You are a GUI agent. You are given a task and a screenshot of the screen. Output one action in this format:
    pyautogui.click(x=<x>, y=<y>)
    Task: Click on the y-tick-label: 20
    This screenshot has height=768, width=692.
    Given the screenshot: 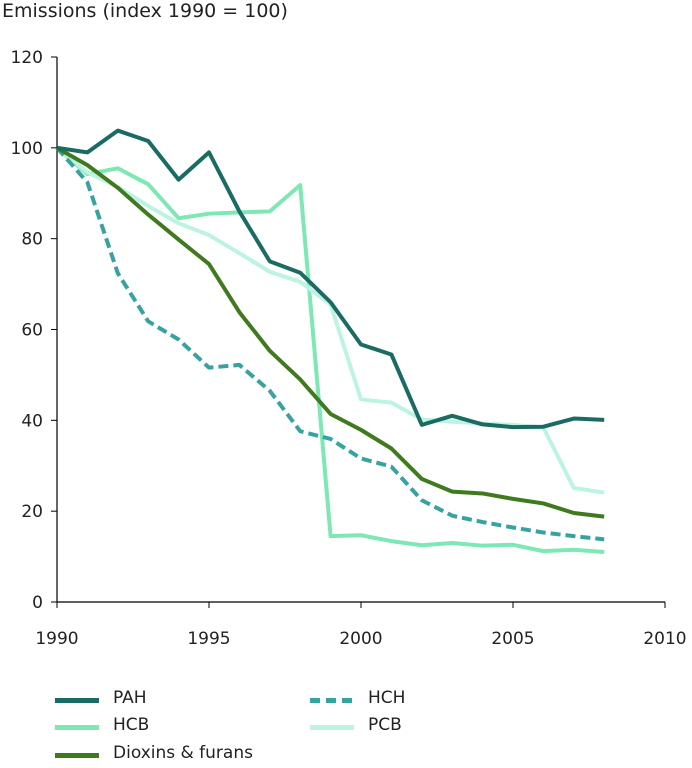 What is the action you would take?
    pyautogui.click(x=32, y=512)
    